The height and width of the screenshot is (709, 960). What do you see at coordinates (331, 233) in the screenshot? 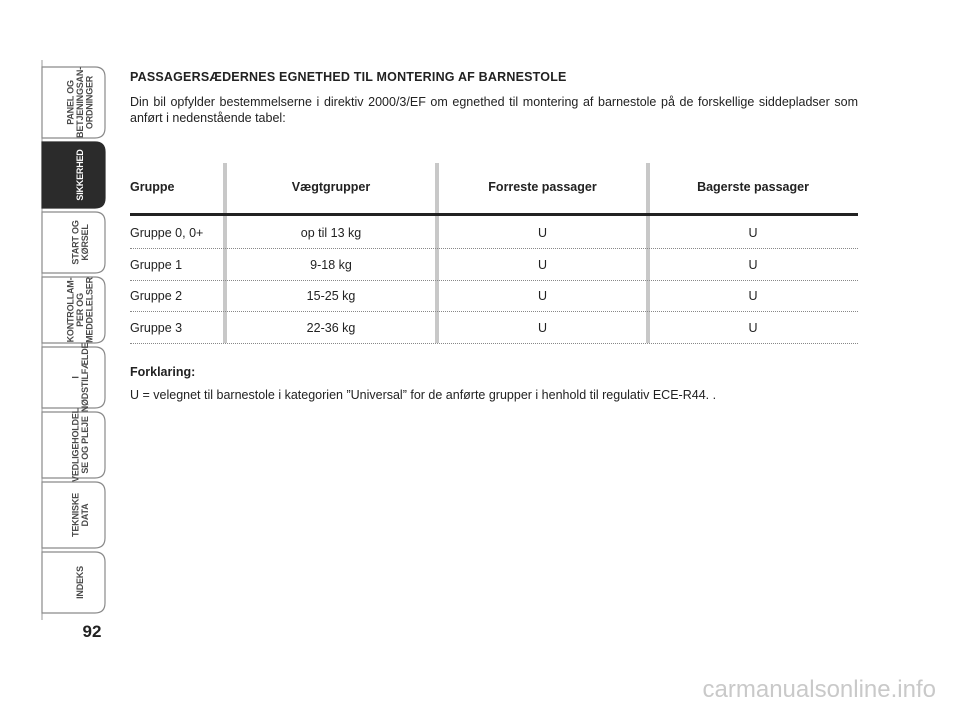
I see `table-cell: op til 13 kg` at bounding box center [331, 233].